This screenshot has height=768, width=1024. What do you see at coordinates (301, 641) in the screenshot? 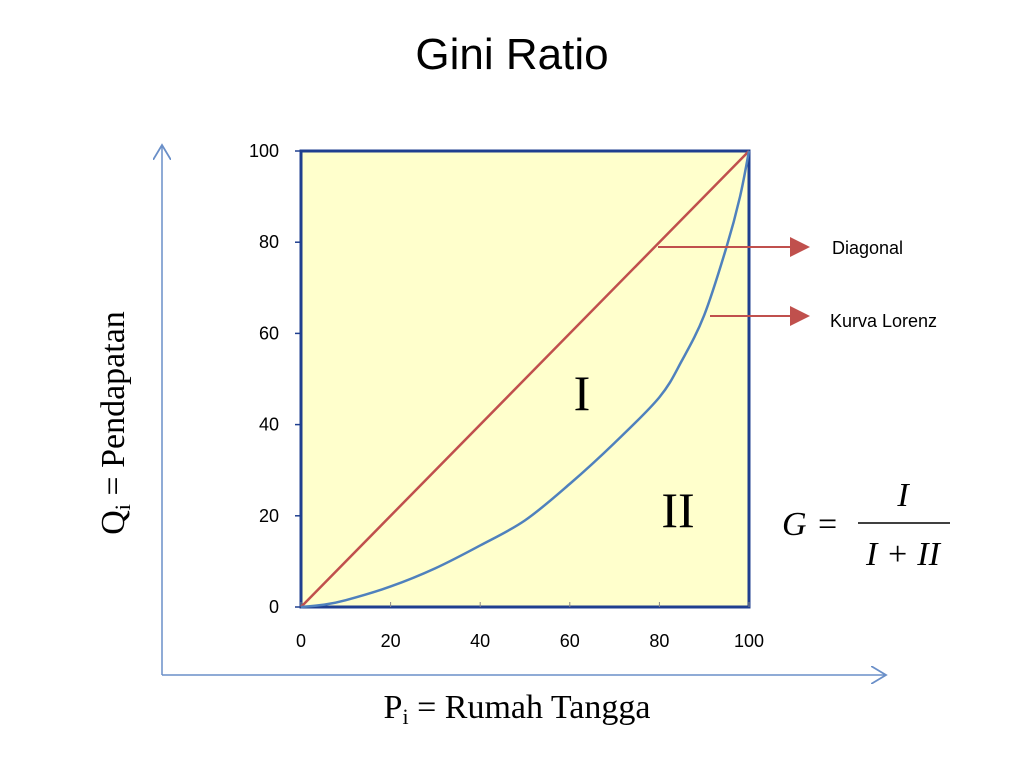
I see `x-tick-label: 0` at bounding box center [301, 641].